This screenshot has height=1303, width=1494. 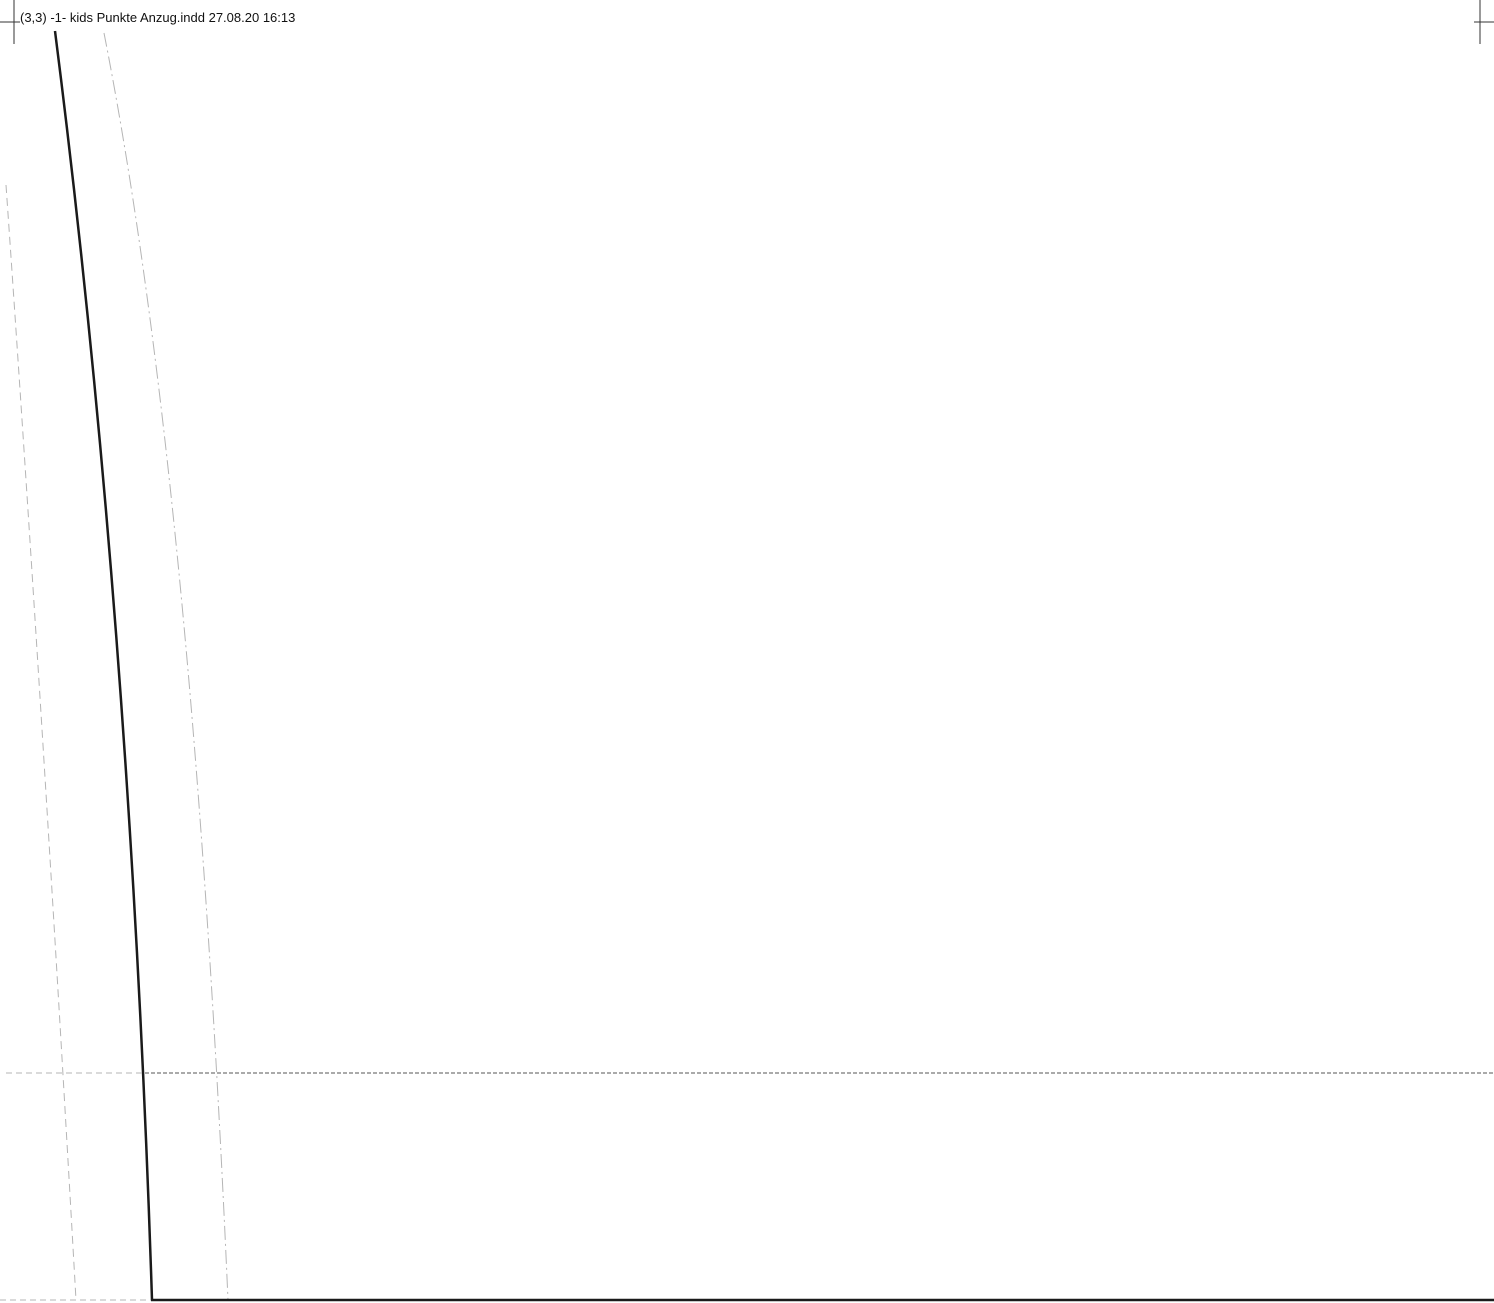 I want to click on registration-mark-top-left, so click(x=10, y=22).